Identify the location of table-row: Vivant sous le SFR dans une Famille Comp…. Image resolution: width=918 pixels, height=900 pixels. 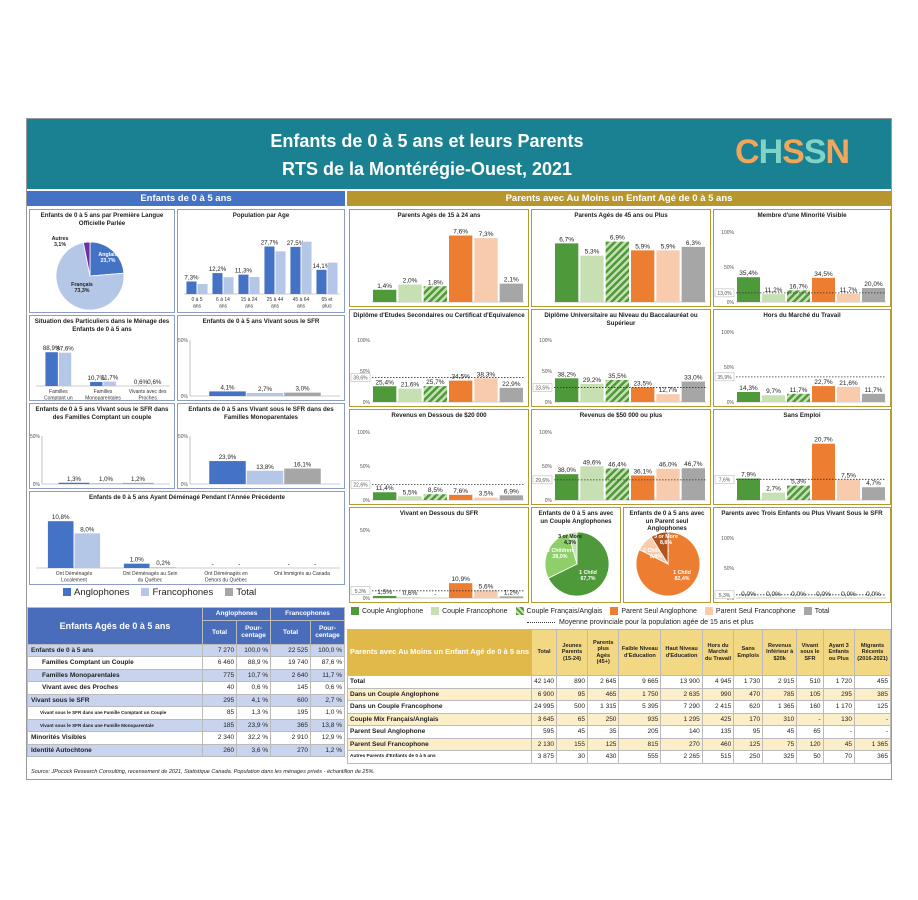
(186, 713).